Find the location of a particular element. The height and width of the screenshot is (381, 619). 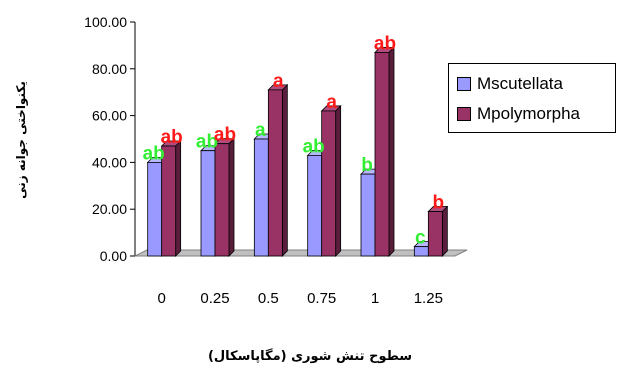

x-tick-label: 0 is located at coordinates (161, 298).